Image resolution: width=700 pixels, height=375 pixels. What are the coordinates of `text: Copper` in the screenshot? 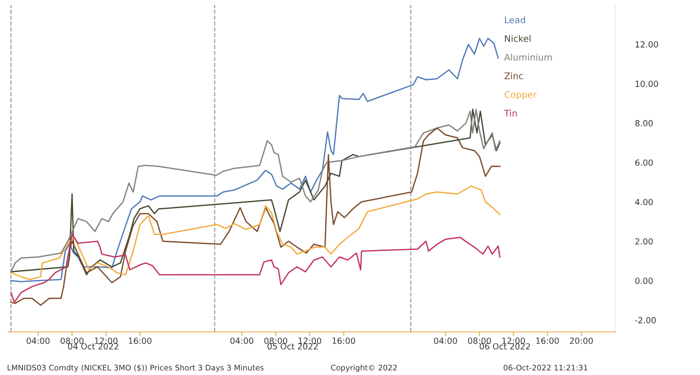 It's located at (520, 95).